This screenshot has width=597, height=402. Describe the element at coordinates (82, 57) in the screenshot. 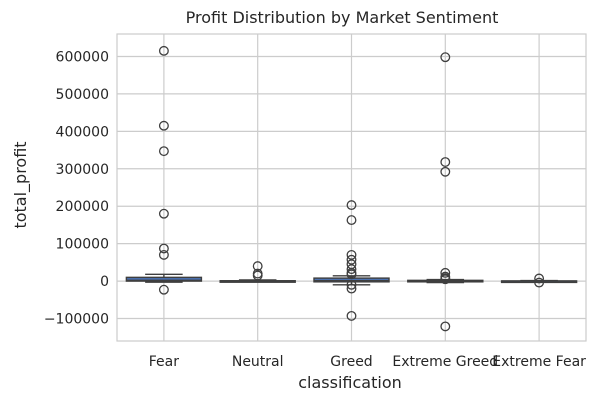

I see `y-tick-label: 600000` at that location.